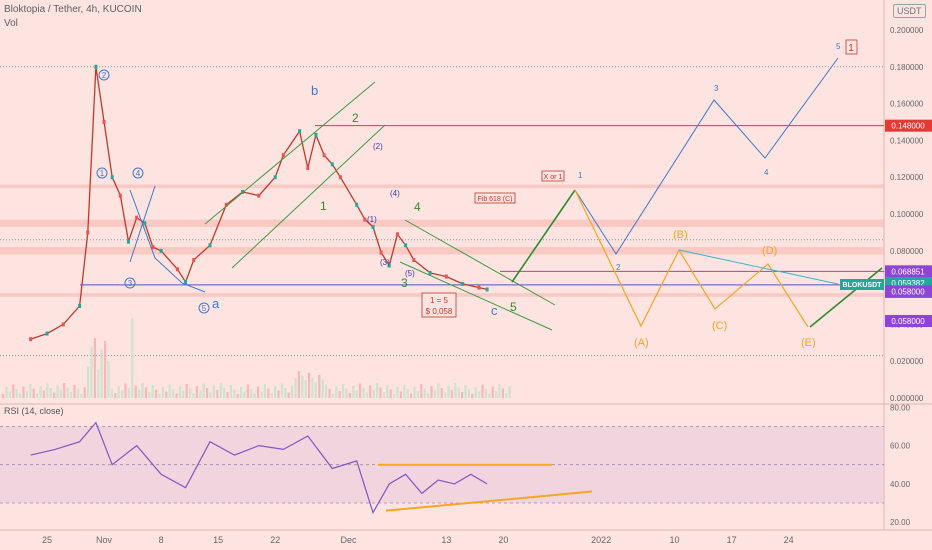 Image resolution: width=932 pixels, height=550 pixels. What do you see at coordinates (216, 303) in the screenshot?
I see `wave-letter-label: a` at bounding box center [216, 303].